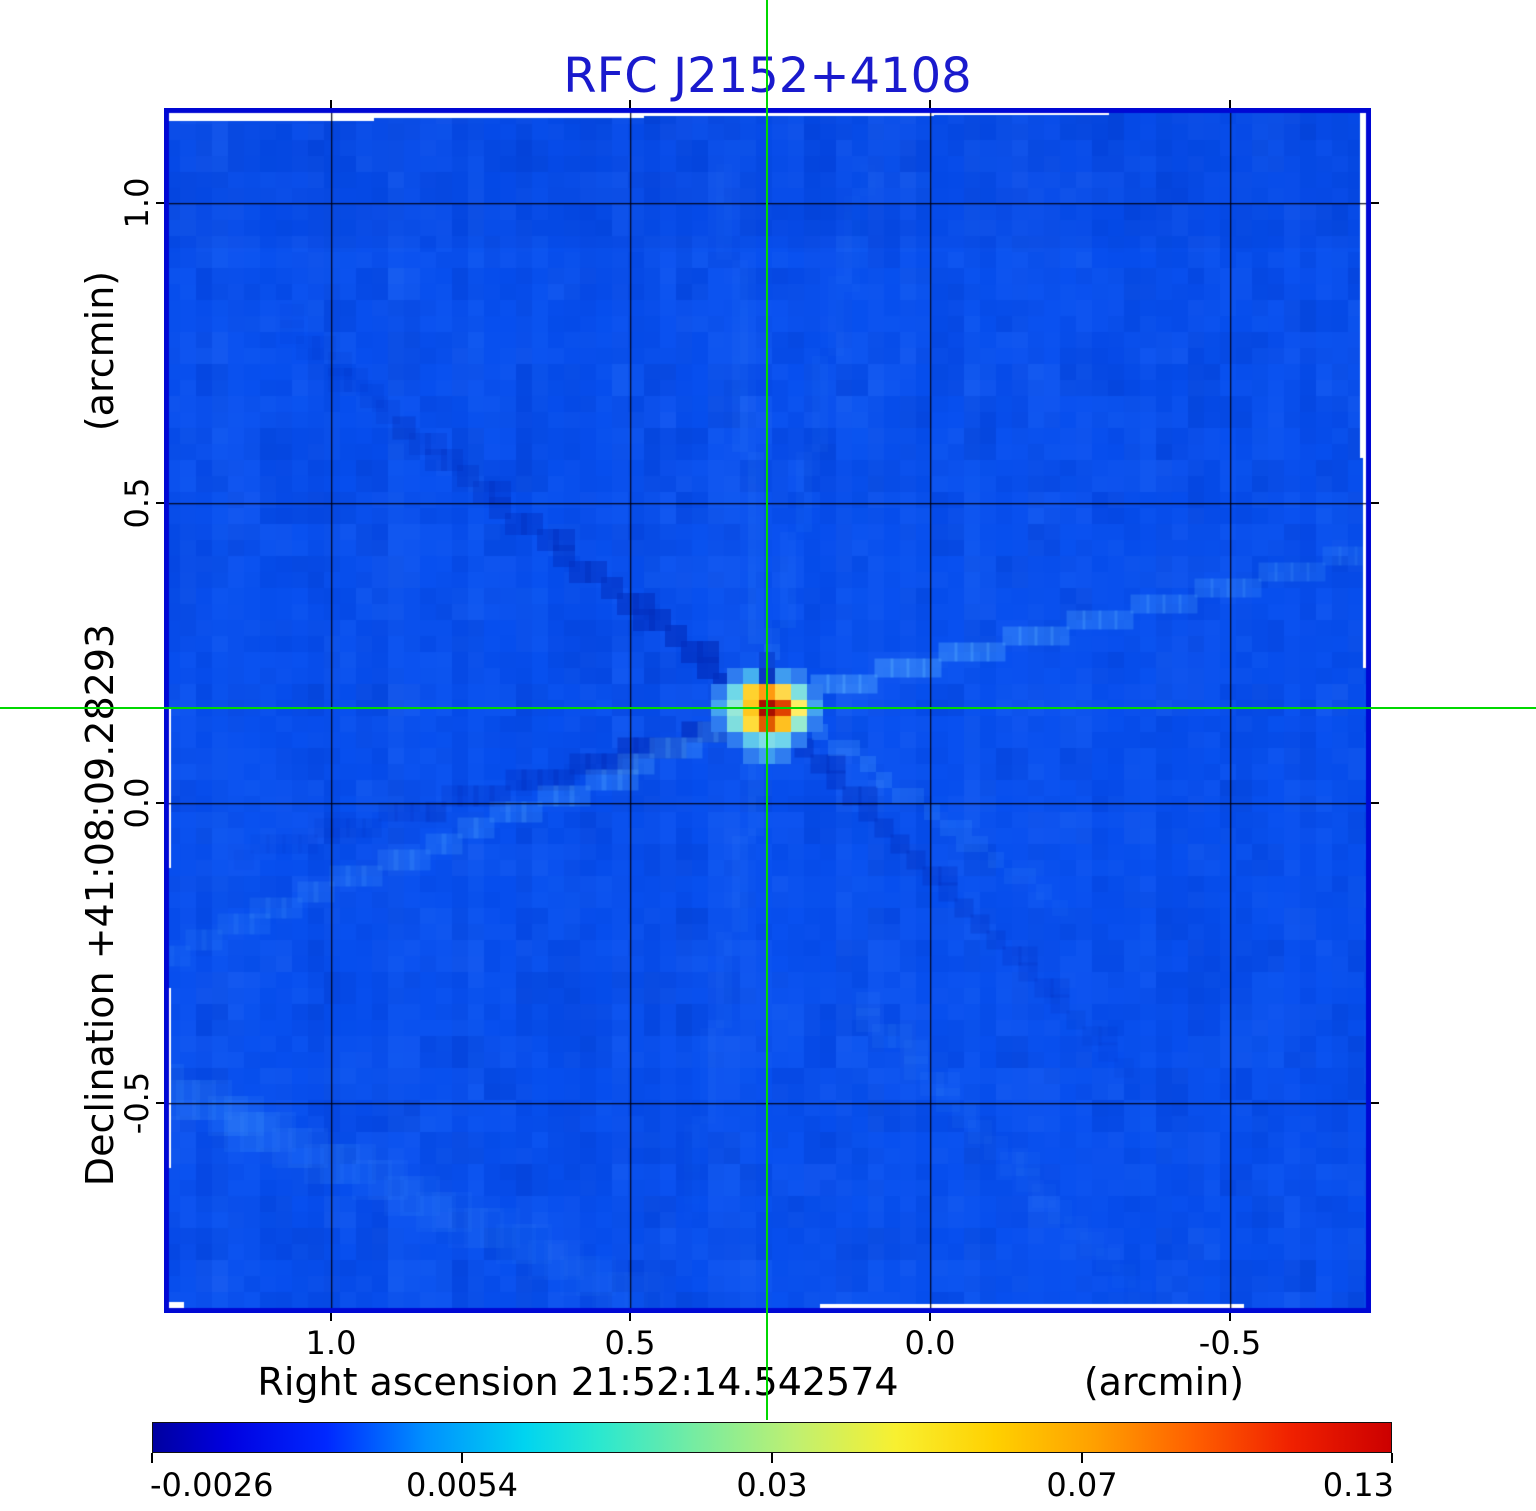  I want to click on x-tick-label: 0.5, so click(630, 1343).